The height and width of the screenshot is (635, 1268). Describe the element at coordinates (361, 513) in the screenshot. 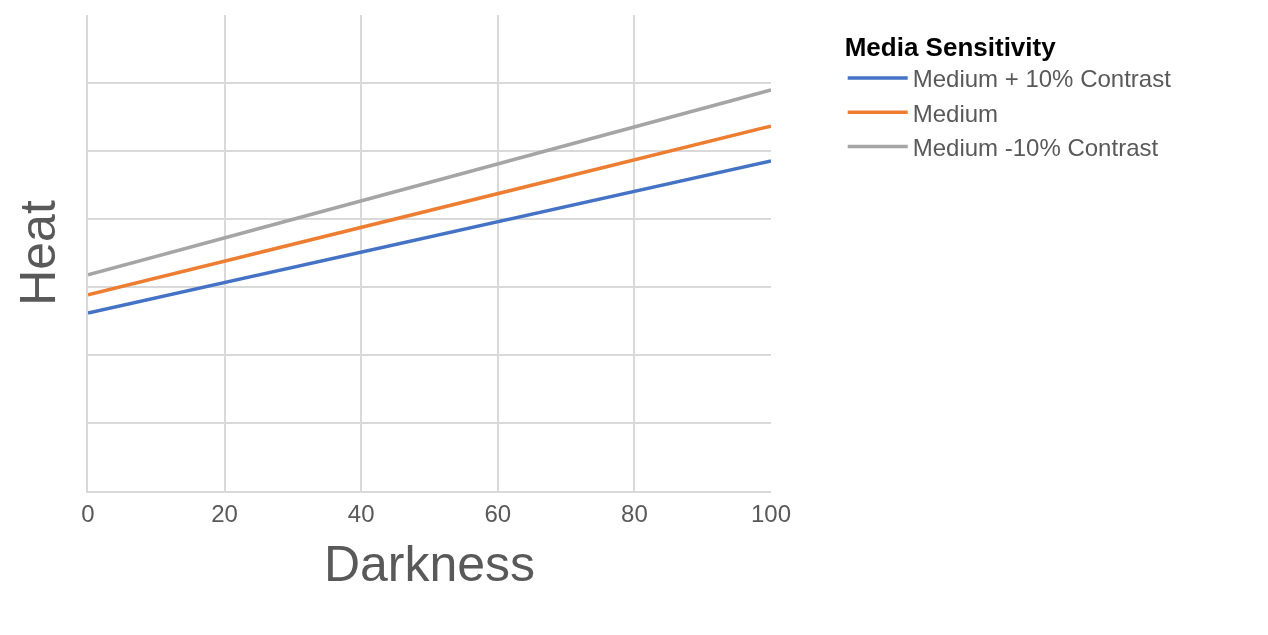

I see `x-tick-label: 40` at that location.